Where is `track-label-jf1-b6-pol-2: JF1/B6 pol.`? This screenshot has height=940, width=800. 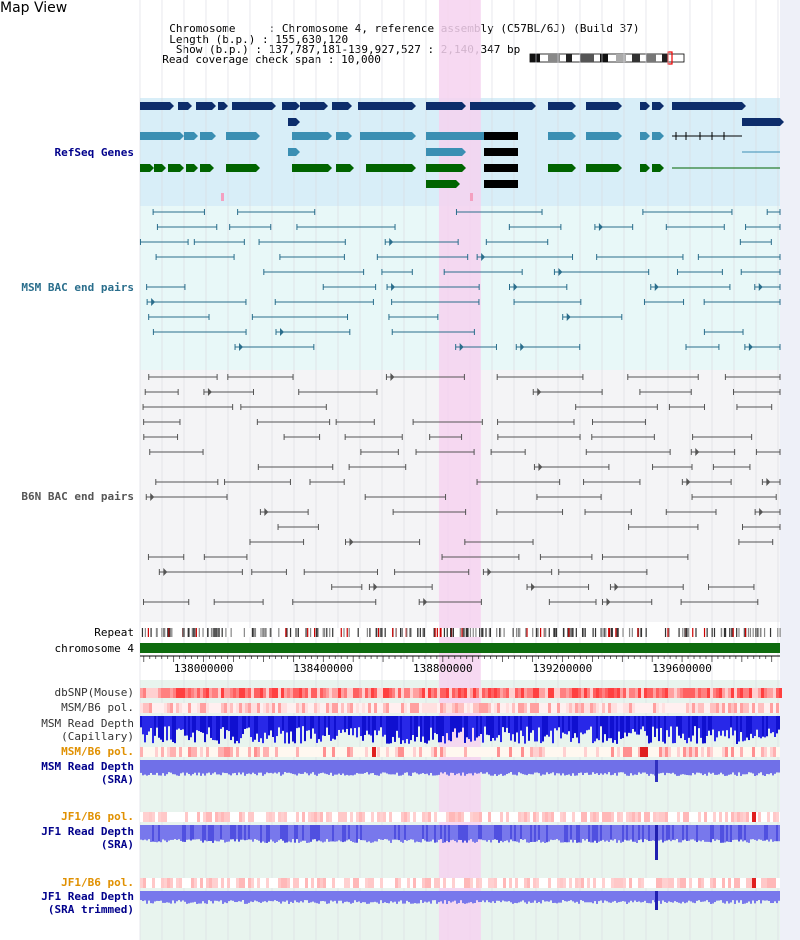 track-label-jf1-b6-pol-2: JF1/B6 pol. is located at coordinates (97, 882).